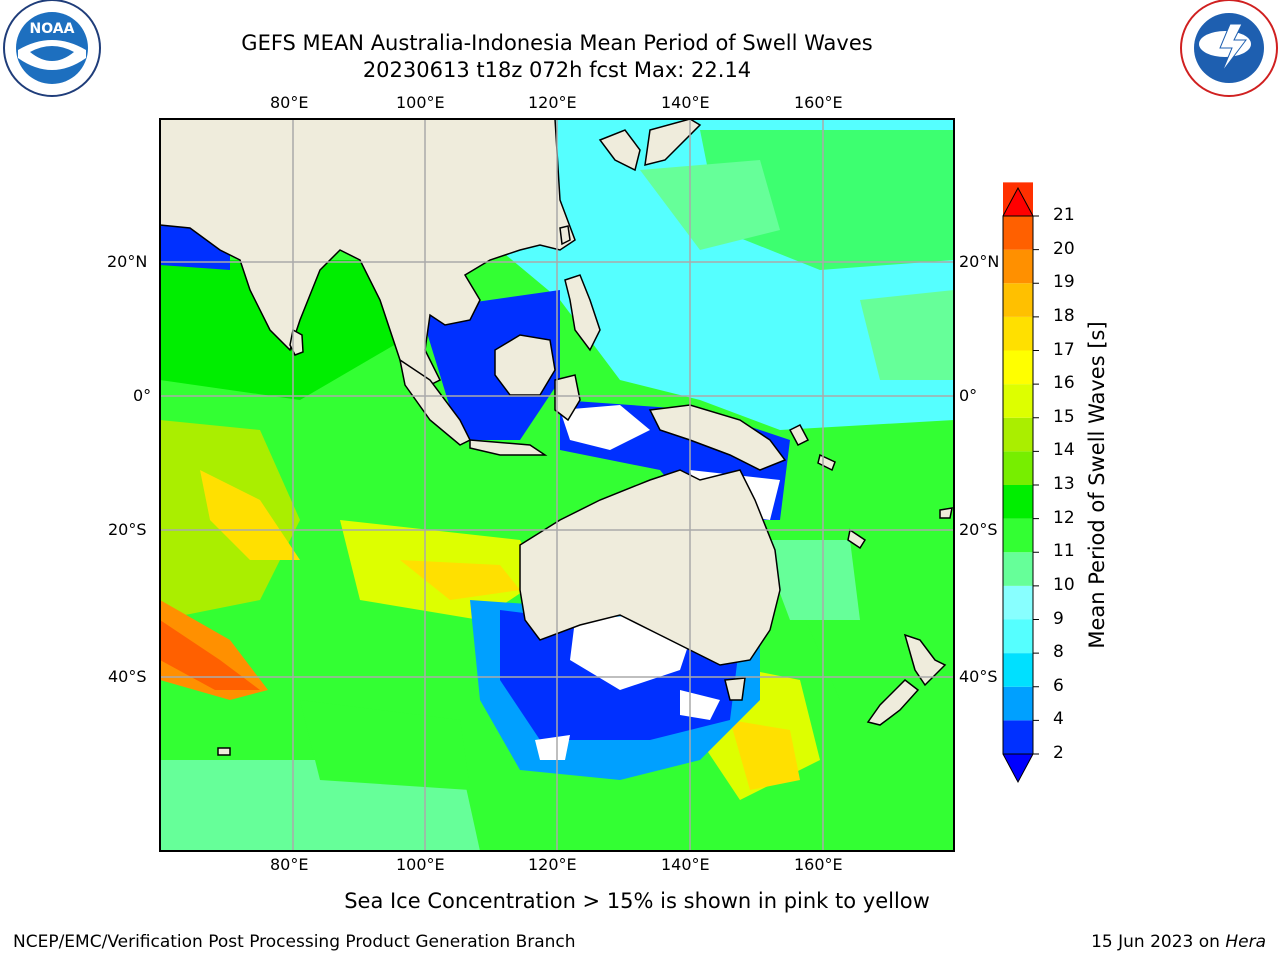 The width and height of the screenshot is (1280, 960). What do you see at coordinates (552, 864) in the screenshot?
I see `lon-tick-bottom-120e: 120°E` at bounding box center [552, 864].